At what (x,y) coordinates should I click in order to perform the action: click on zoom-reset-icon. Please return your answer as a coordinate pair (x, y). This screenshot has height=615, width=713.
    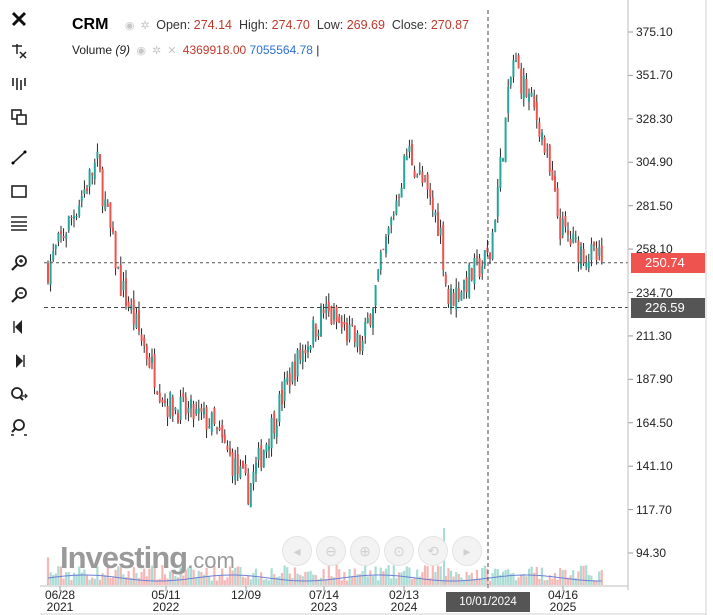
    Looking at the image, I should click on (19, 394).